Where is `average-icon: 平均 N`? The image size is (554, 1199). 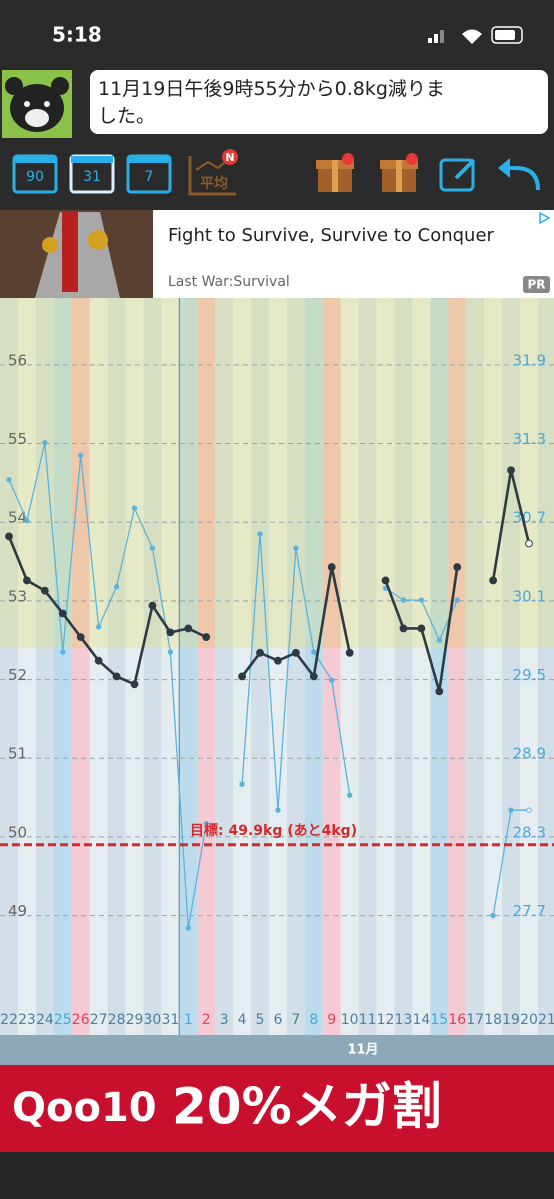 average-icon: 平均 N is located at coordinates (213, 172).